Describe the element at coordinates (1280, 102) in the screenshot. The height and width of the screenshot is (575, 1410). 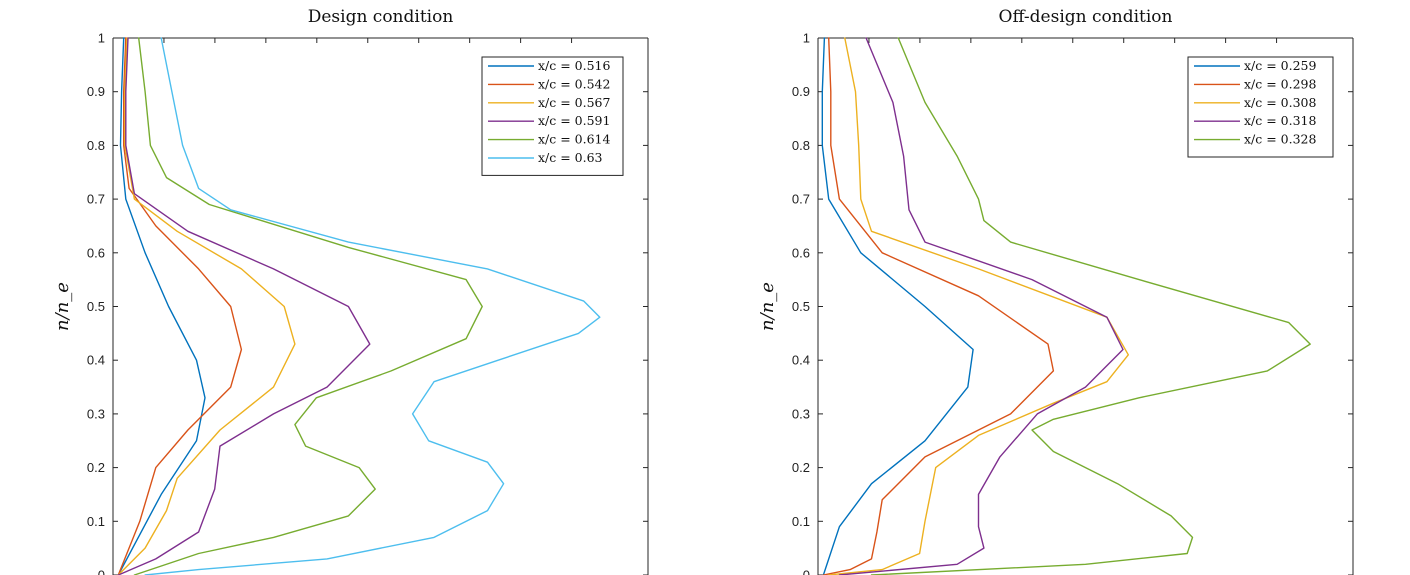
I see `legend-entry: x/c = 0.308` at that location.